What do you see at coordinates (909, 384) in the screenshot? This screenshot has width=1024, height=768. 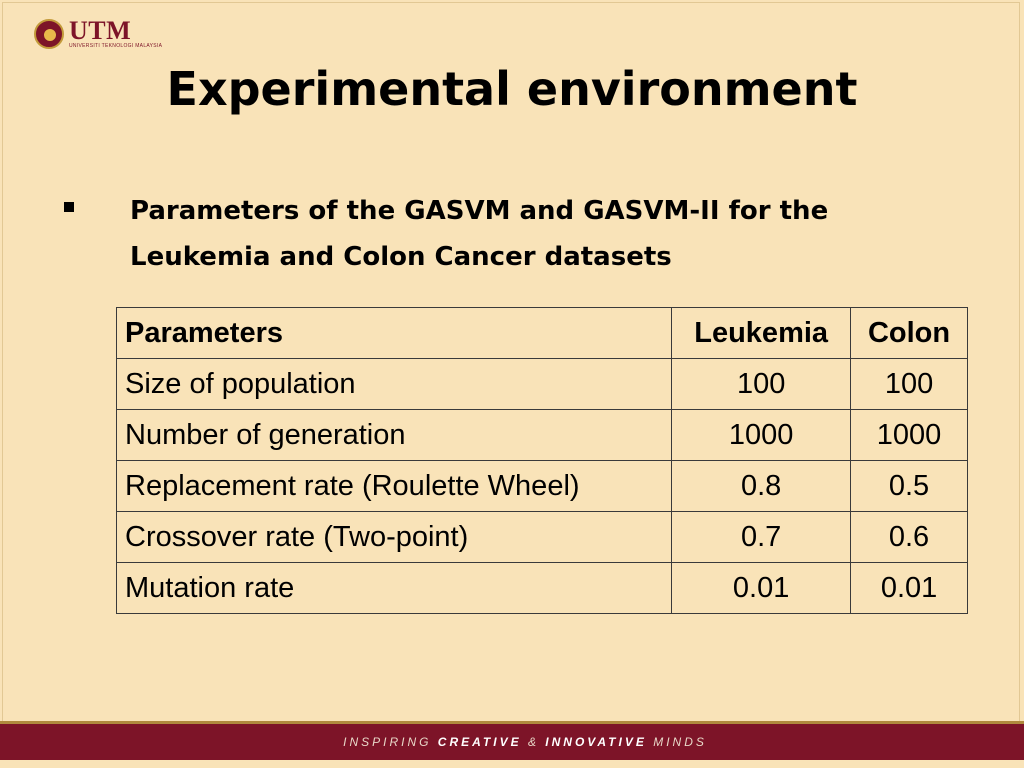 I see `colon-value: 100` at bounding box center [909, 384].